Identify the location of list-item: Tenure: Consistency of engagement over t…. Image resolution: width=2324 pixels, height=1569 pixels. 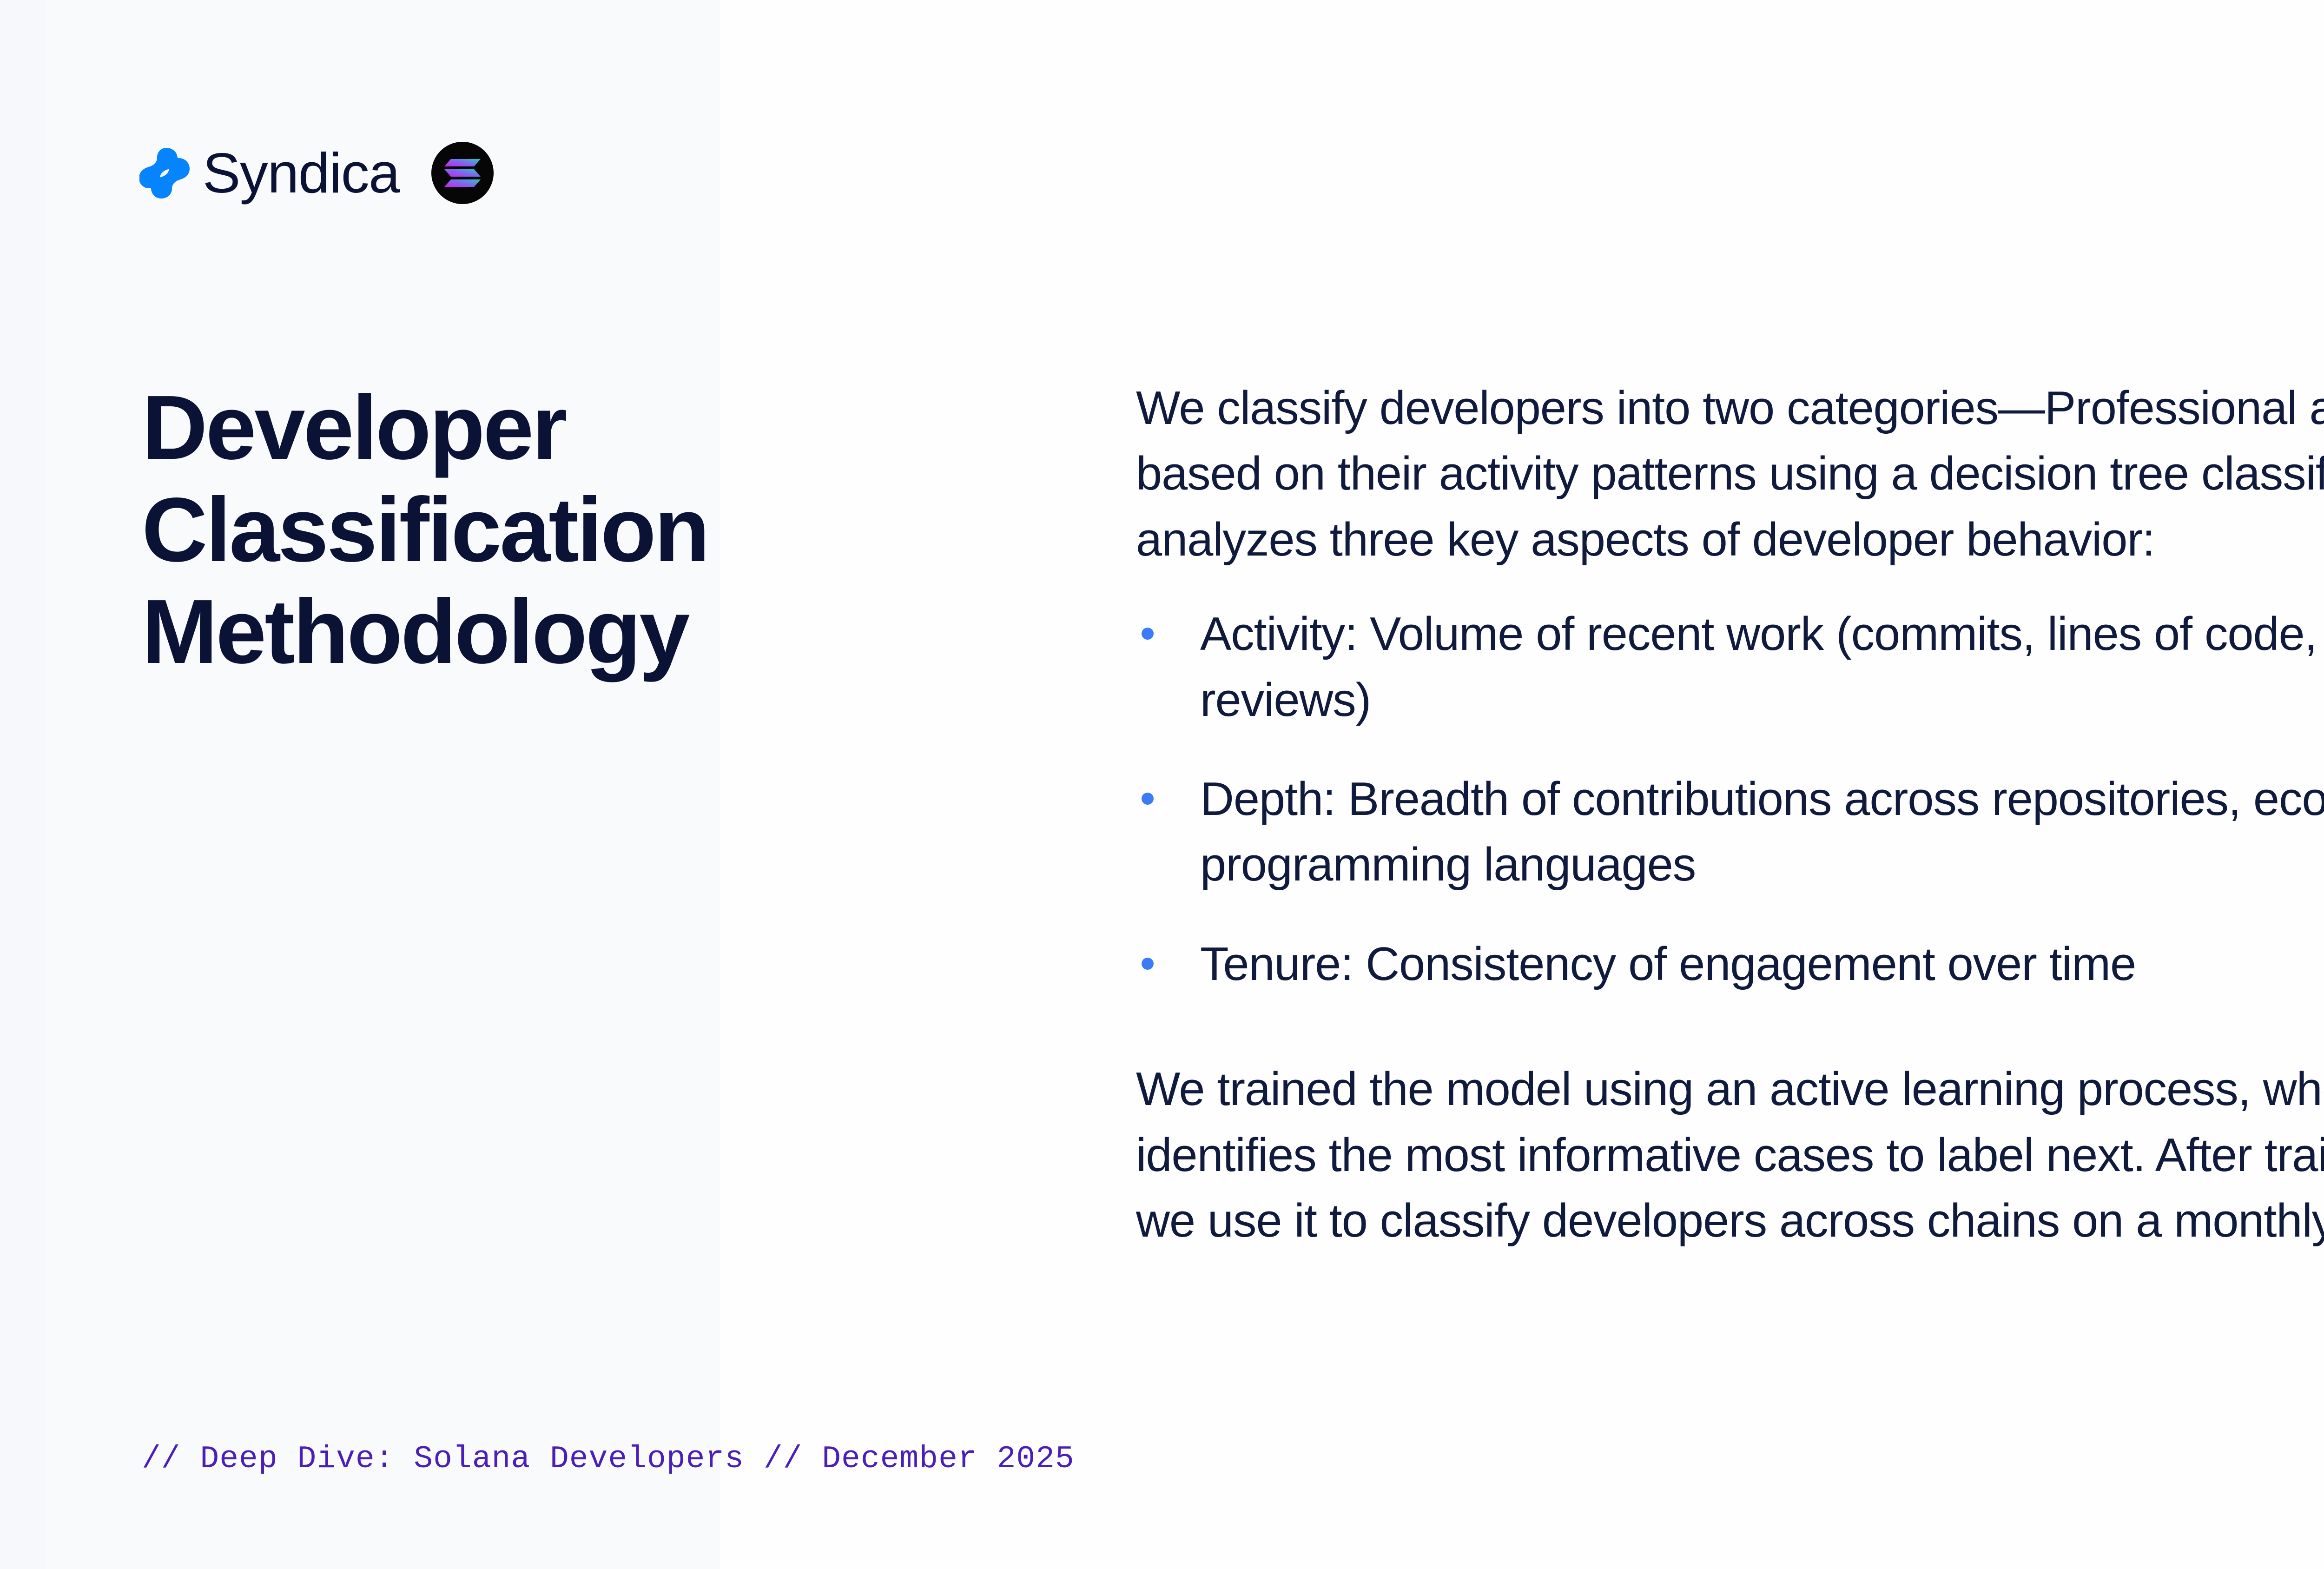
(1730, 965).